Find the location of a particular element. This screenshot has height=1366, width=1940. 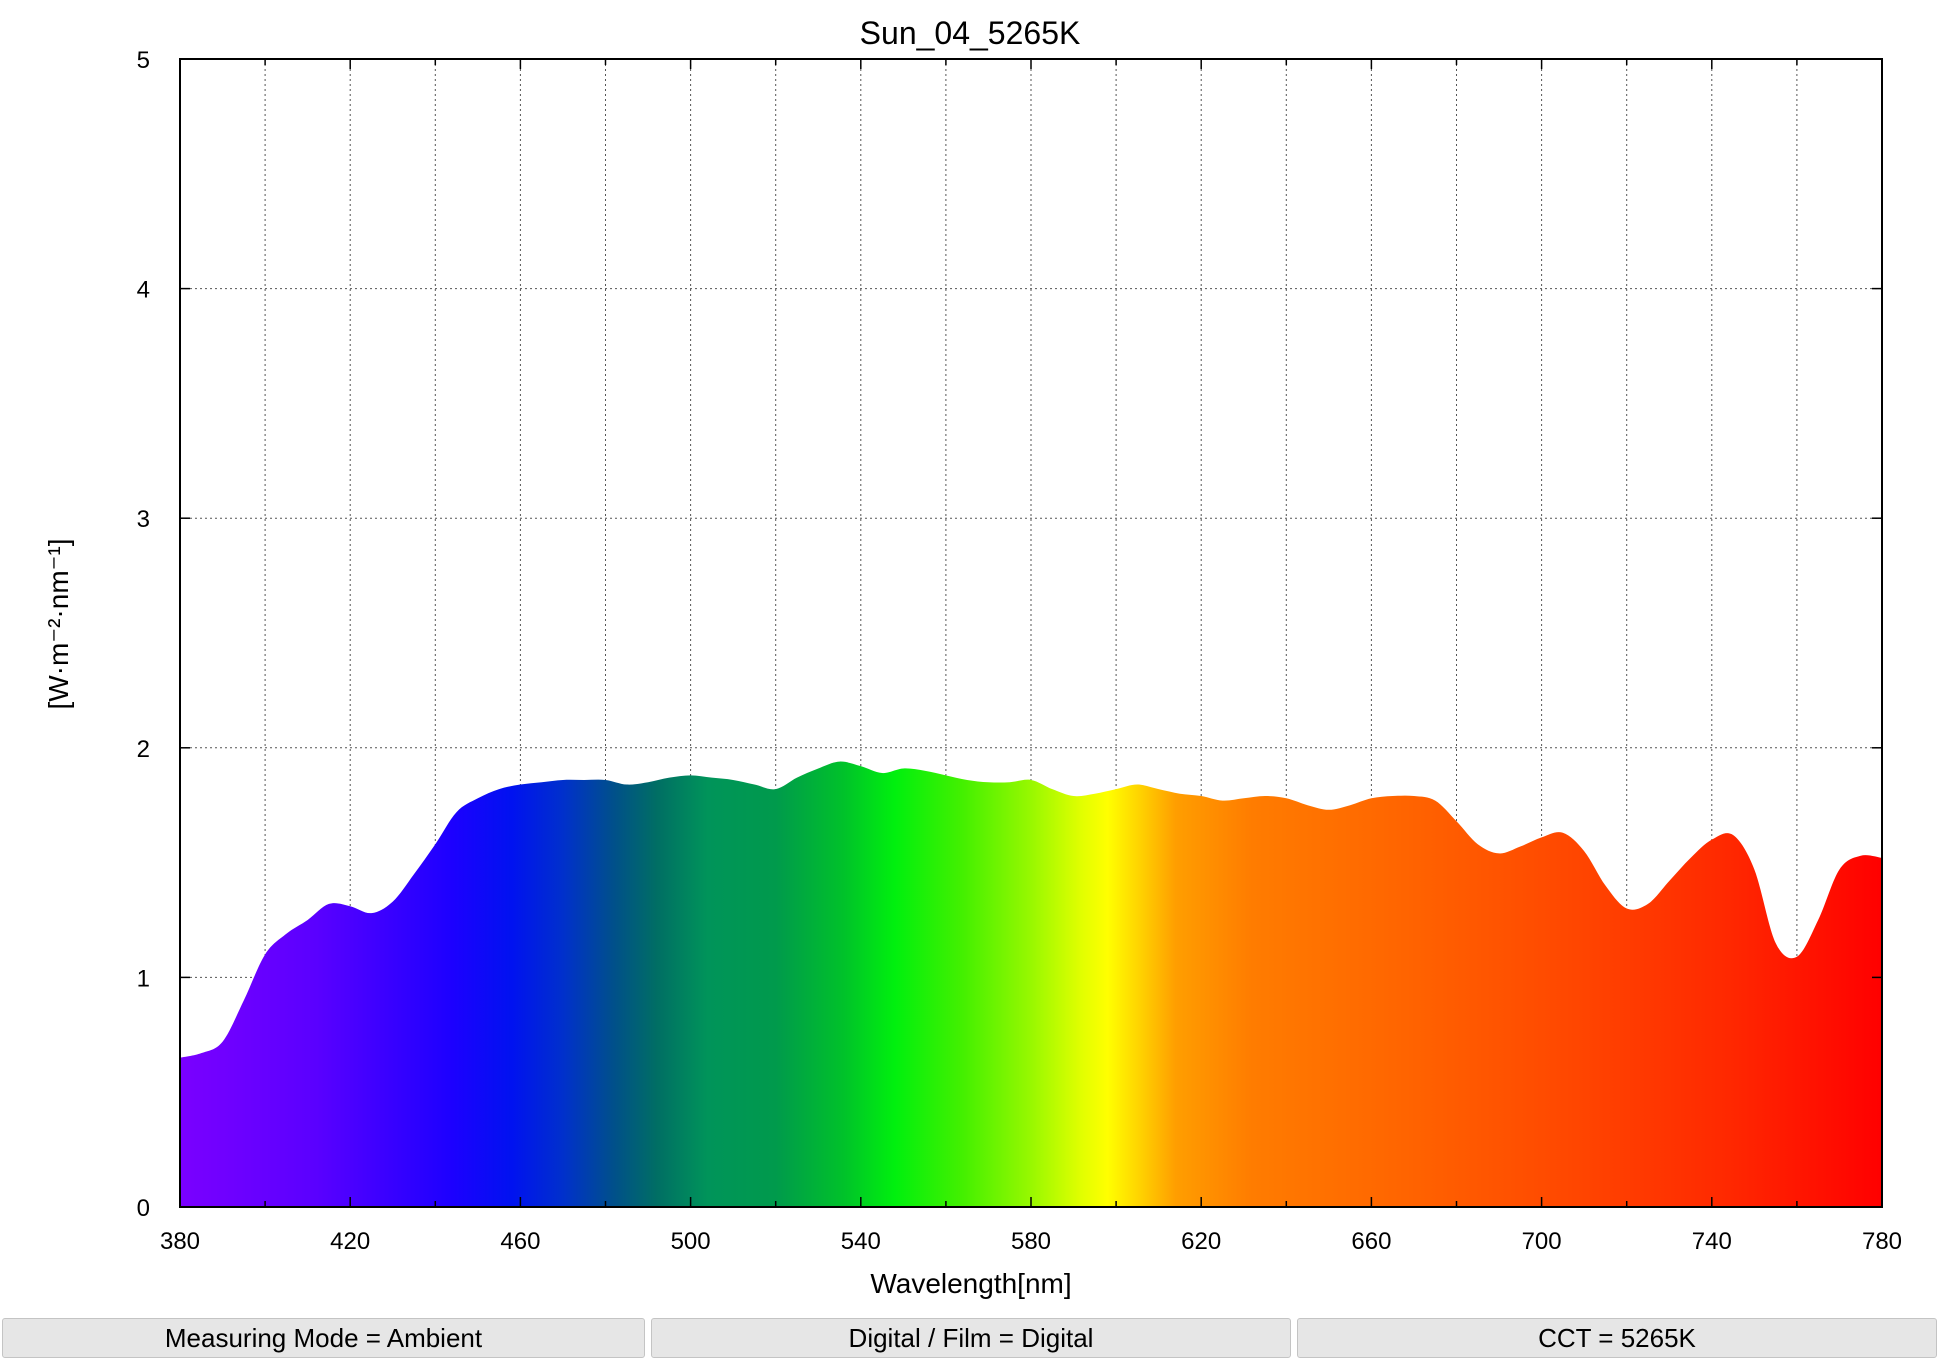

x-tick-label: 540 is located at coordinates (861, 1241).